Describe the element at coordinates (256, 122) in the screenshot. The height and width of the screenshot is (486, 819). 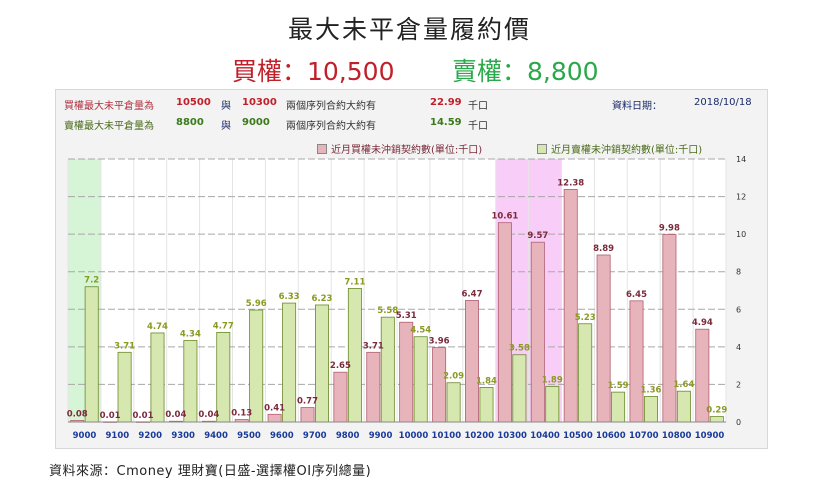
I see `put-strike-b: 9000` at that location.